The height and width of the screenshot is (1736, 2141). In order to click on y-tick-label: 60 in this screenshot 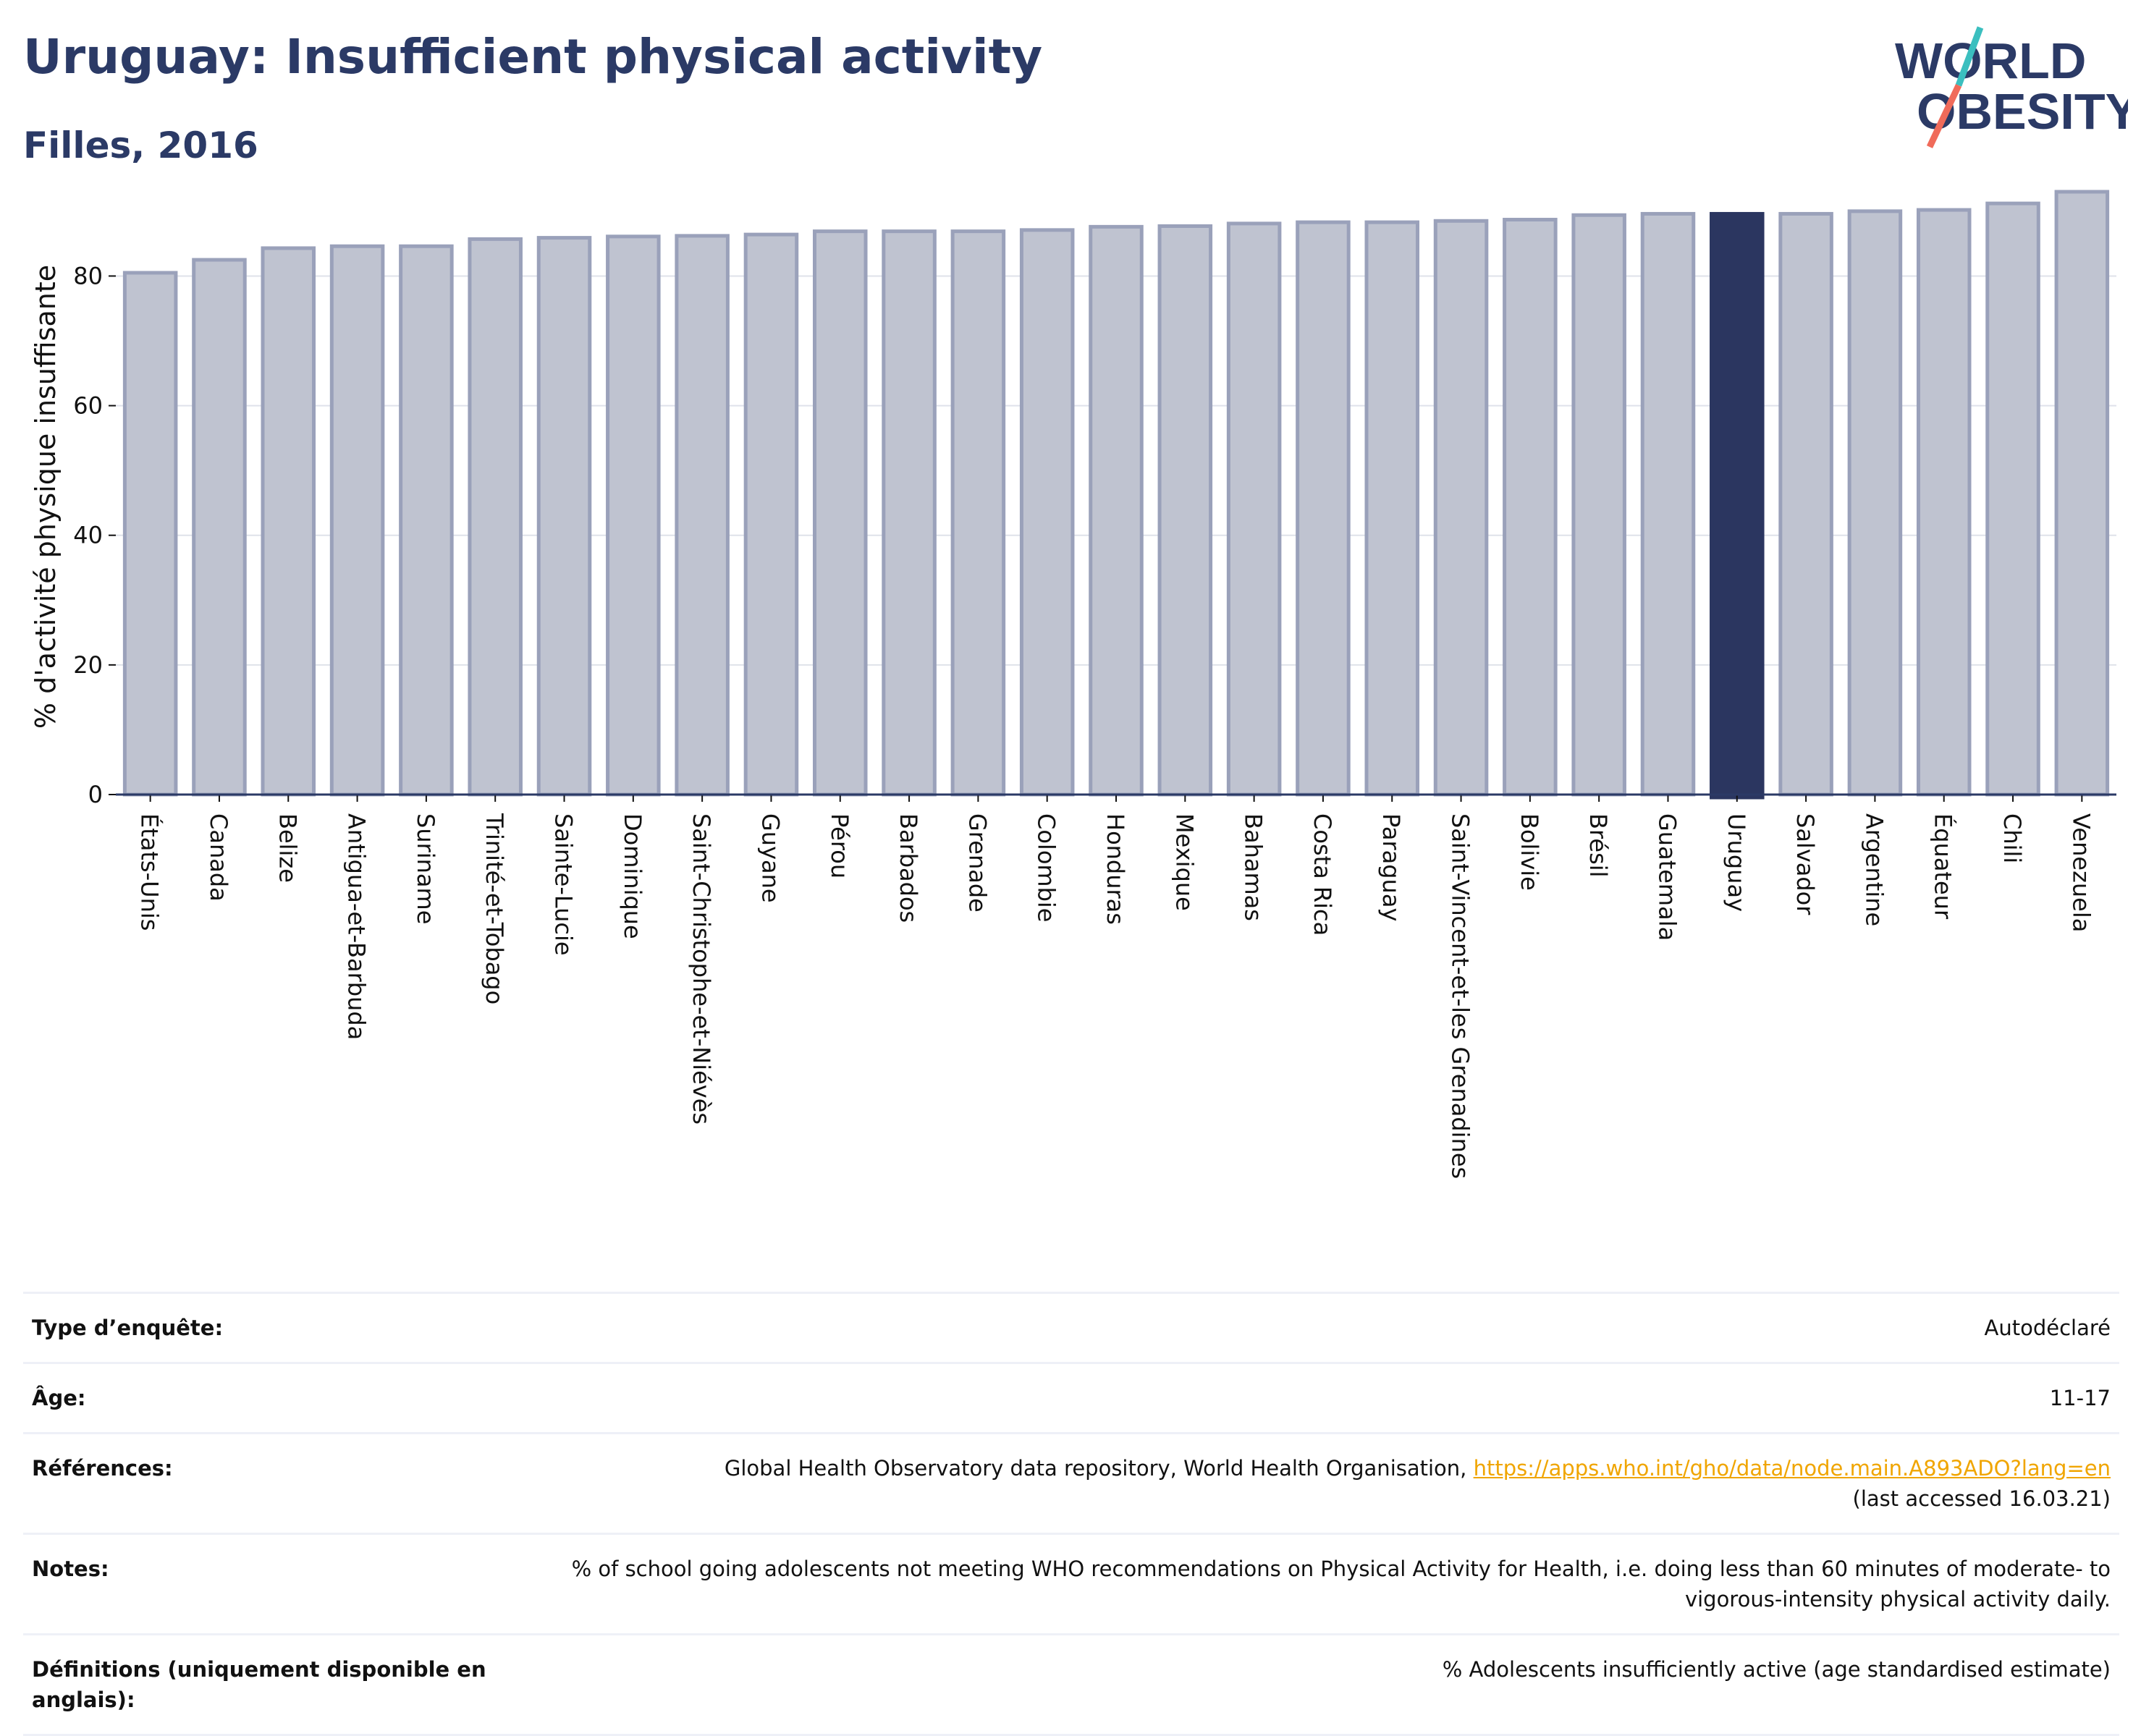, I will do `click(88, 406)`.